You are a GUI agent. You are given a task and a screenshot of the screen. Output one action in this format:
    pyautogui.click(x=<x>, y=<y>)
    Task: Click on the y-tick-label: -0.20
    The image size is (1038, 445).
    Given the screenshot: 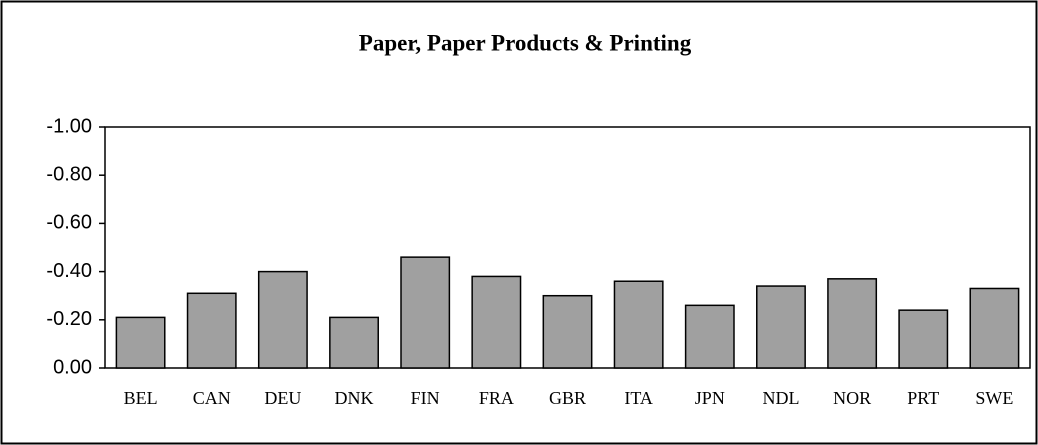 What is the action you would take?
    pyautogui.click(x=69, y=319)
    